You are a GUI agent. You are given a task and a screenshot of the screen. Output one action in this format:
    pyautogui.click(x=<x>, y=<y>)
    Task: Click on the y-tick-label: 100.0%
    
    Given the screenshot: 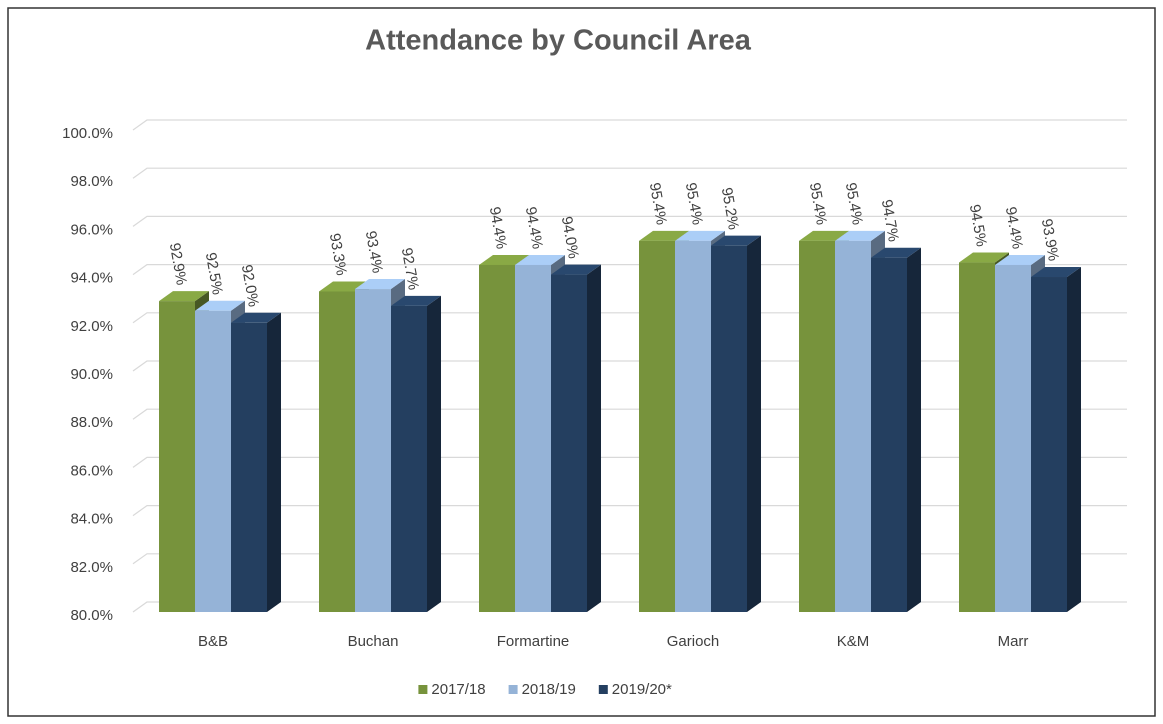 What is the action you would take?
    pyautogui.click(x=87, y=133)
    